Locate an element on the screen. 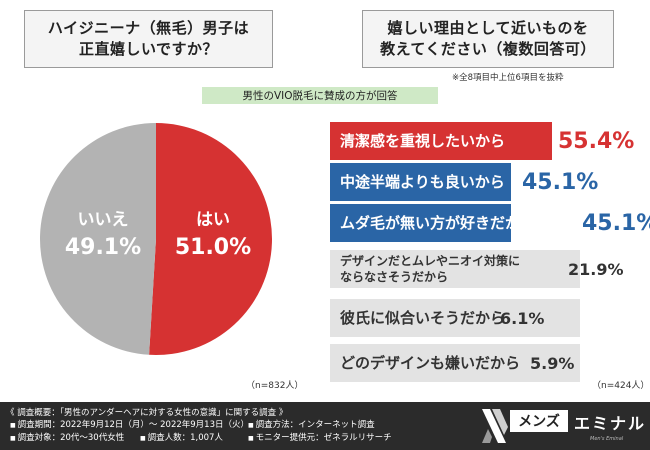 The height and width of the screenshot is (450, 650). left-question-line-1: ハイジニーナ（無毛）男子は is located at coordinates (148, 28).